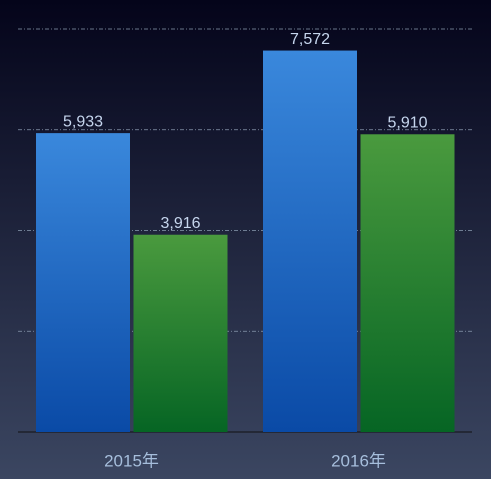  Describe the element at coordinates (83, 121) in the screenshot. I see `value-label: 5,933` at that location.